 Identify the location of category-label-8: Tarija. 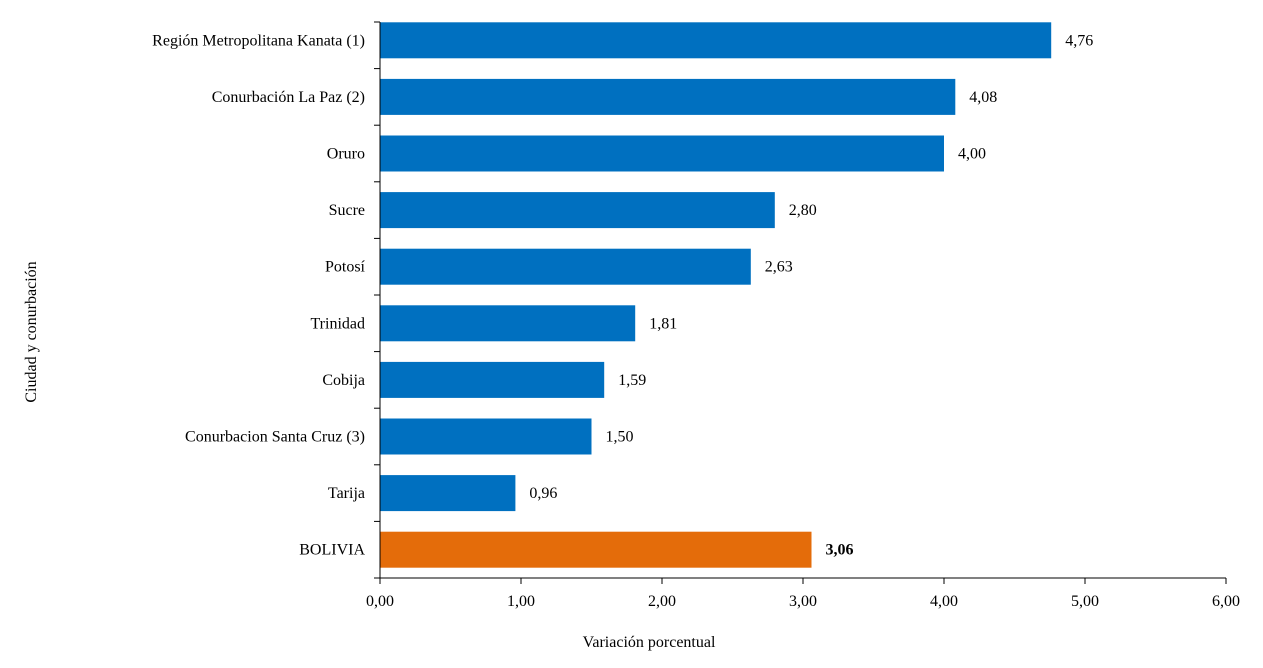
(346, 493).